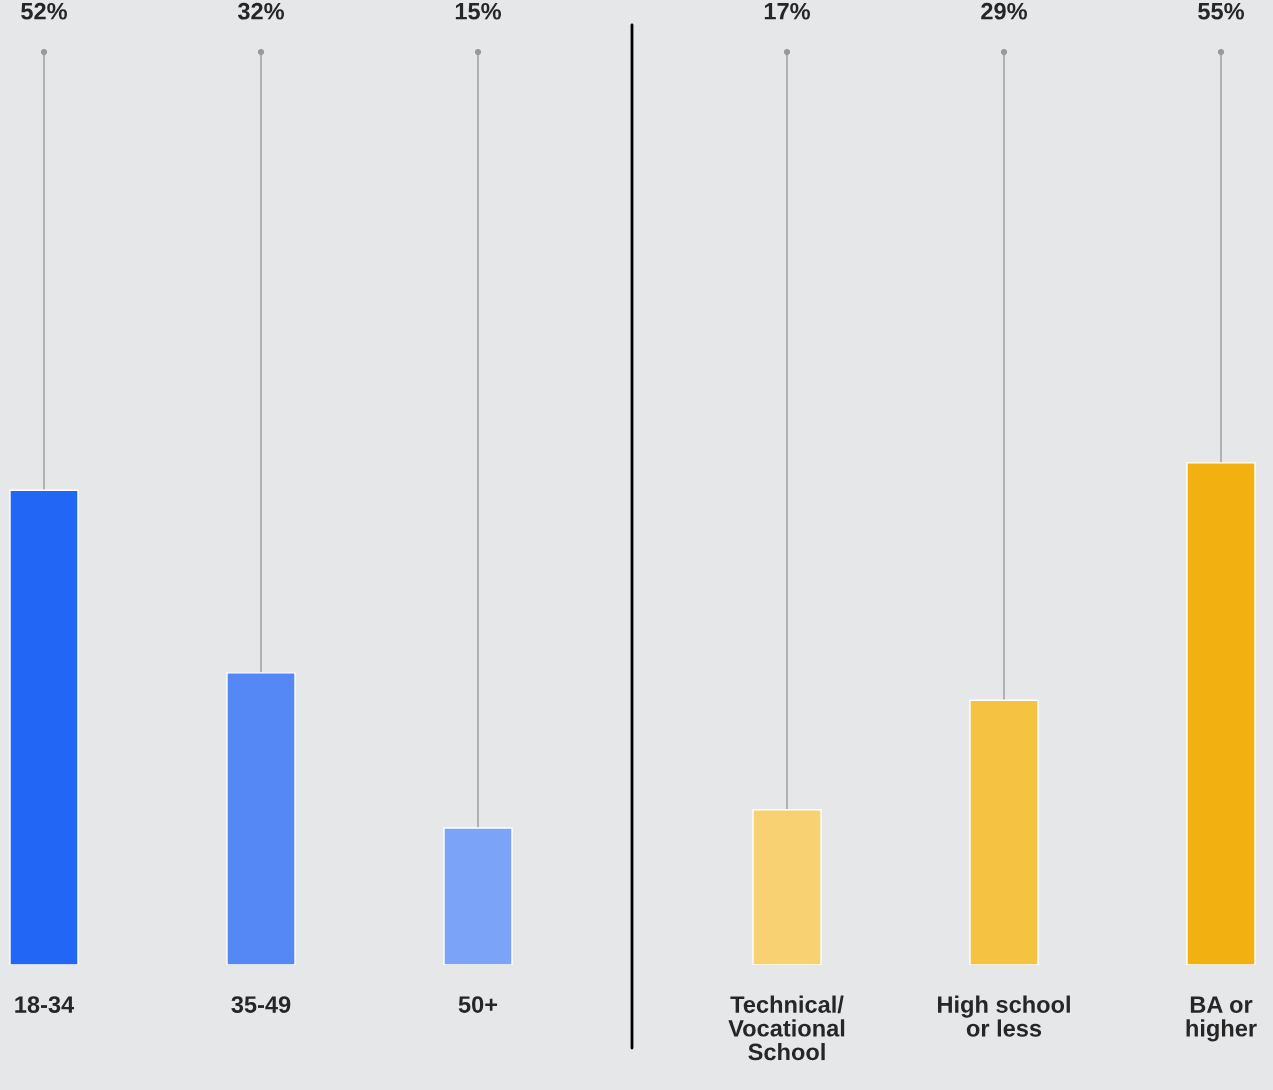 The height and width of the screenshot is (1090, 1273). Describe the element at coordinates (1004, 1016) in the screenshot. I see `x-tick-label: High school or less` at that location.